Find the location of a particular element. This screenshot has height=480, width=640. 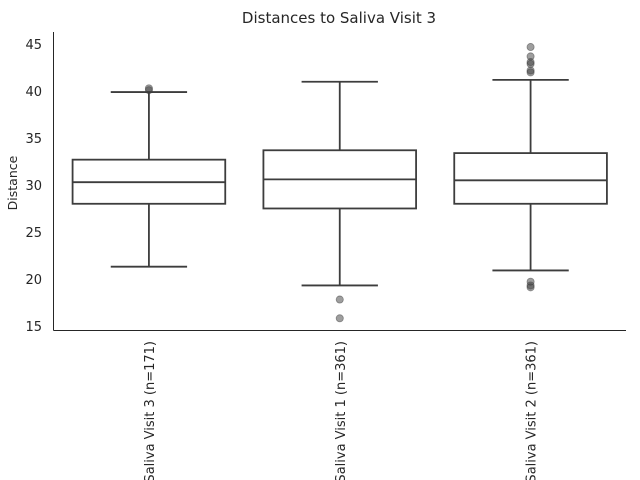

y-tick-label: 30 is located at coordinates (33, 186).